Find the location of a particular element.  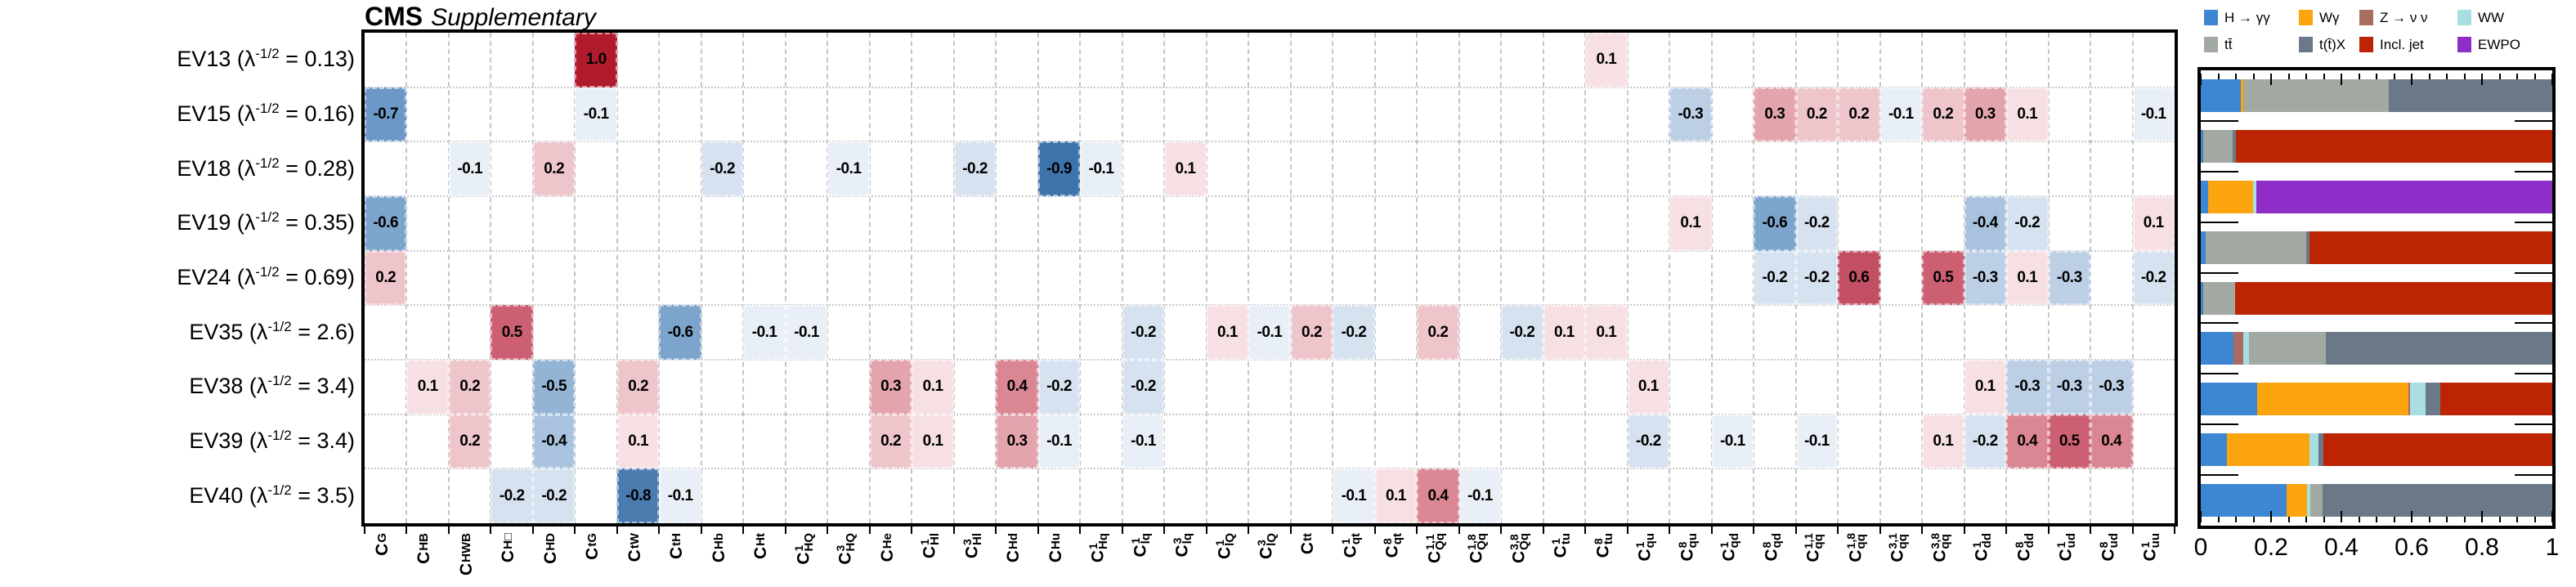

heatmap-column-label: C 1 lQ is located at coordinates (1224, 546).